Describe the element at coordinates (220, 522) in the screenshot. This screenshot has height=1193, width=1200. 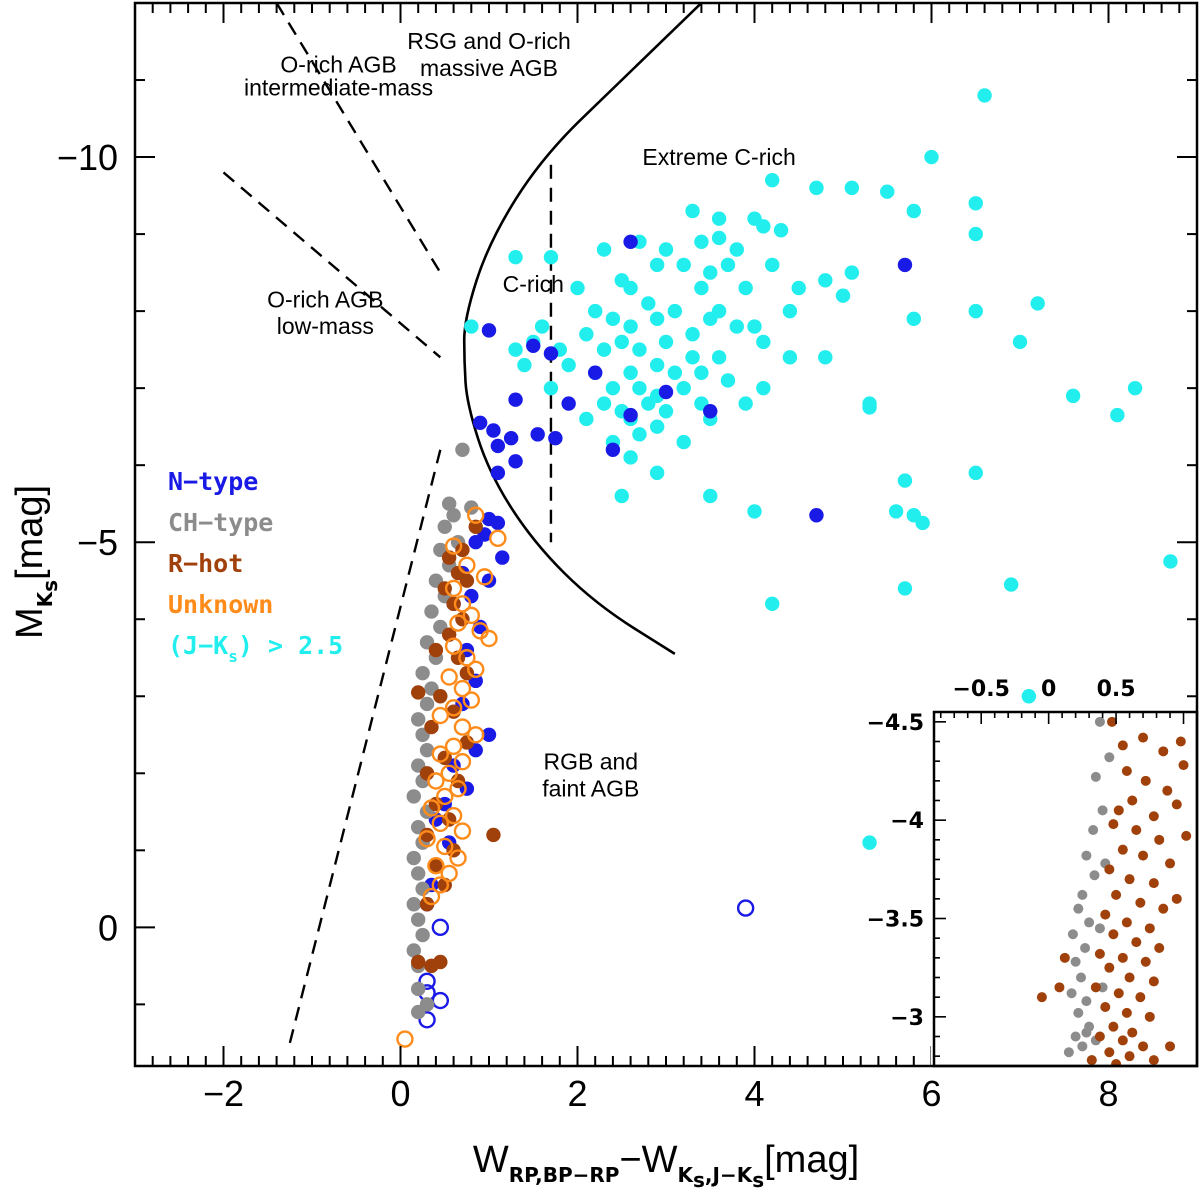
I see `legend-entry: CH−type` at that location.